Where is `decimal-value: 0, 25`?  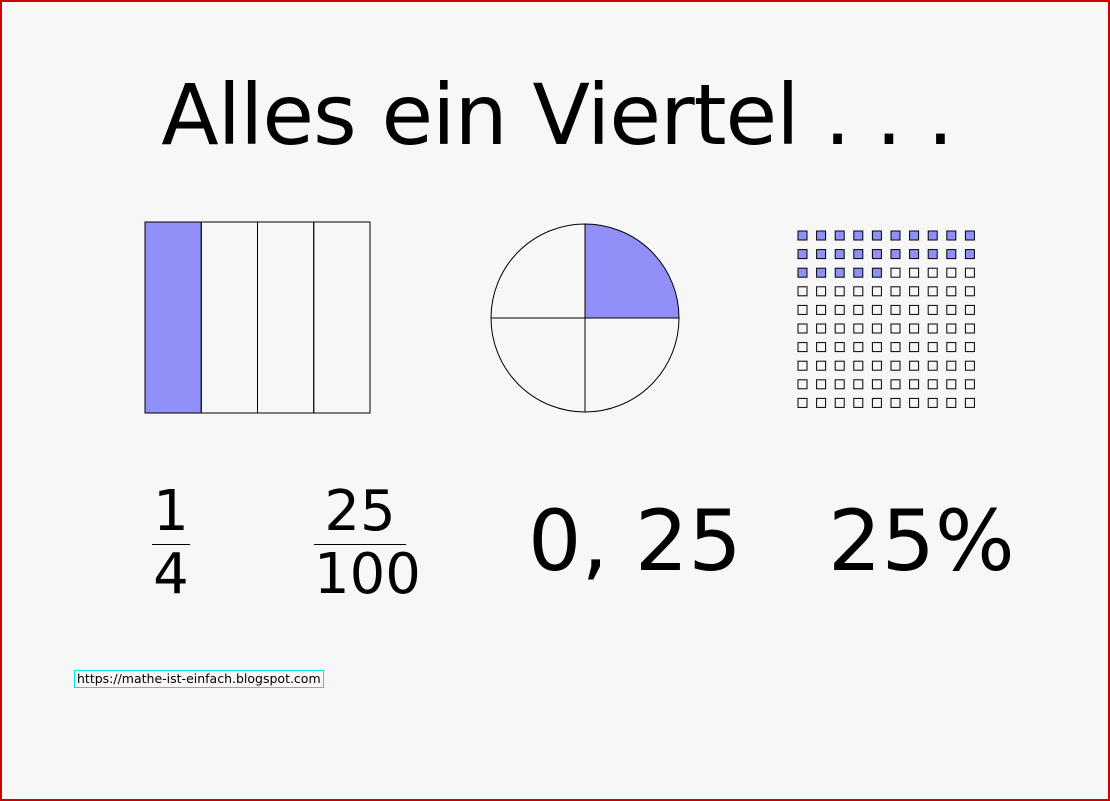
decimal-value: 0, 25 is located at coordinates (635, 541).